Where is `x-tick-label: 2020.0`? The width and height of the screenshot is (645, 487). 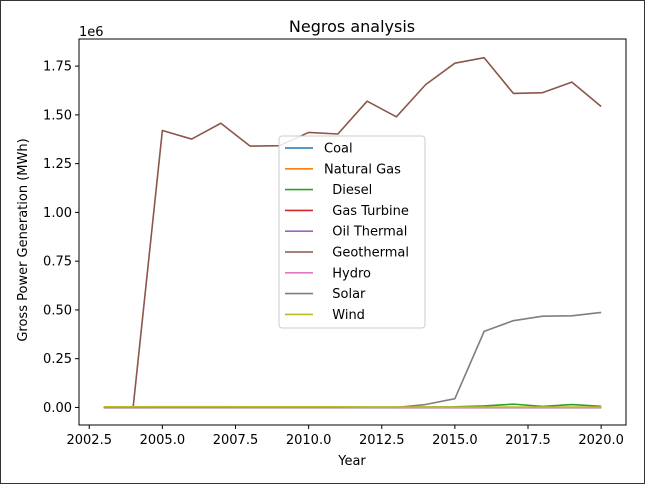 x-tick-label: 2020.0 is located at coordinates (601, 440).